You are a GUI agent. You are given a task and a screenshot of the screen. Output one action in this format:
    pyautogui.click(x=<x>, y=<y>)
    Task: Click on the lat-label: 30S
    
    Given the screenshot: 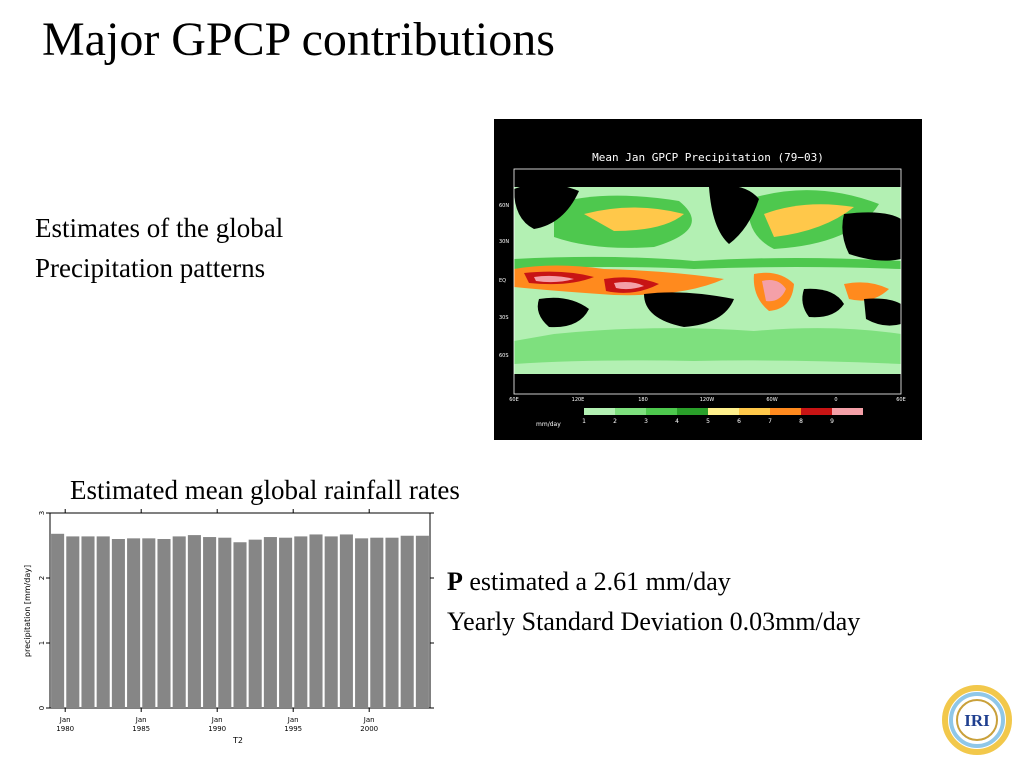 What is the action you would take?
    pyautogui.click(x=504, y=318)
    